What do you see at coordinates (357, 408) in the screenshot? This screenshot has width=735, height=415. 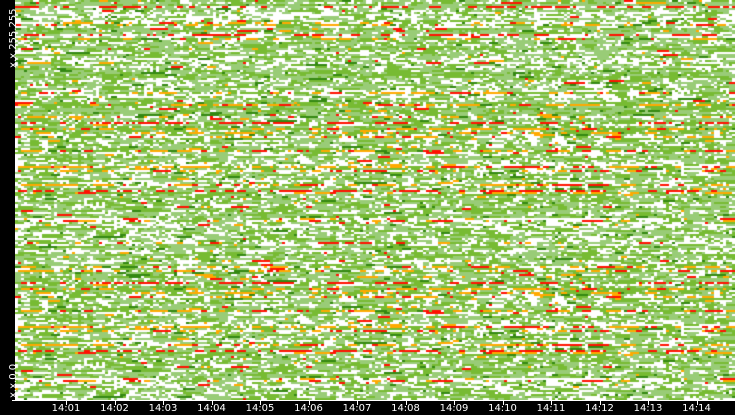 I see `x-tick-label: 14:07` at bounding box center [357, 408].